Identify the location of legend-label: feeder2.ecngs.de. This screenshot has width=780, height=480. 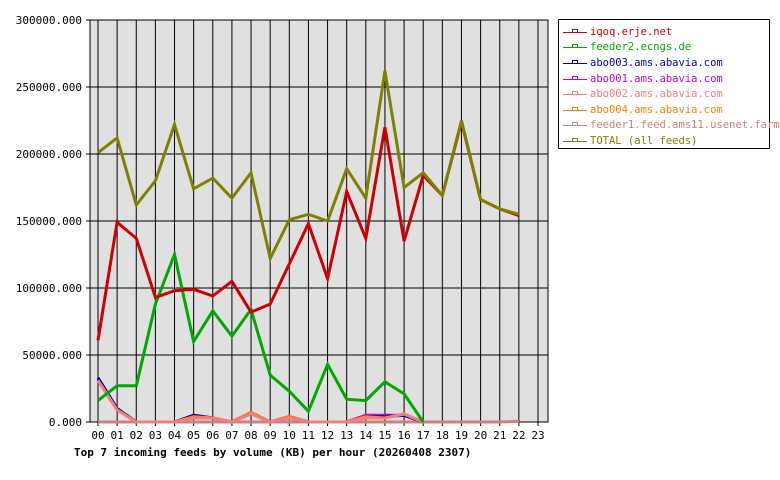
(641, 47).